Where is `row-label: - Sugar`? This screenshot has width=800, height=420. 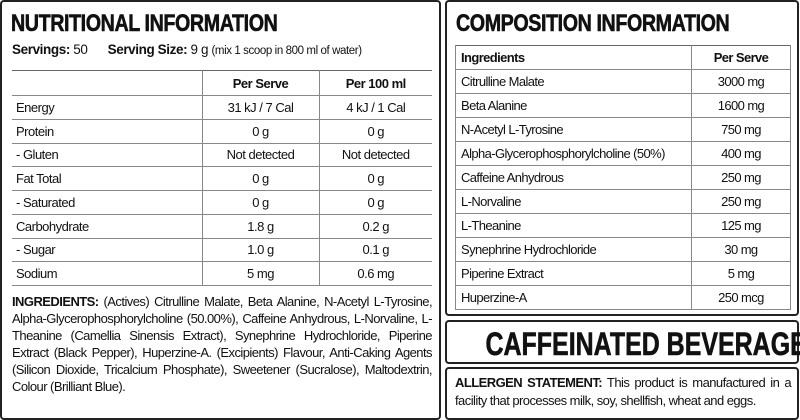 row-label: - Sugar is located at coordinates (107, 250).